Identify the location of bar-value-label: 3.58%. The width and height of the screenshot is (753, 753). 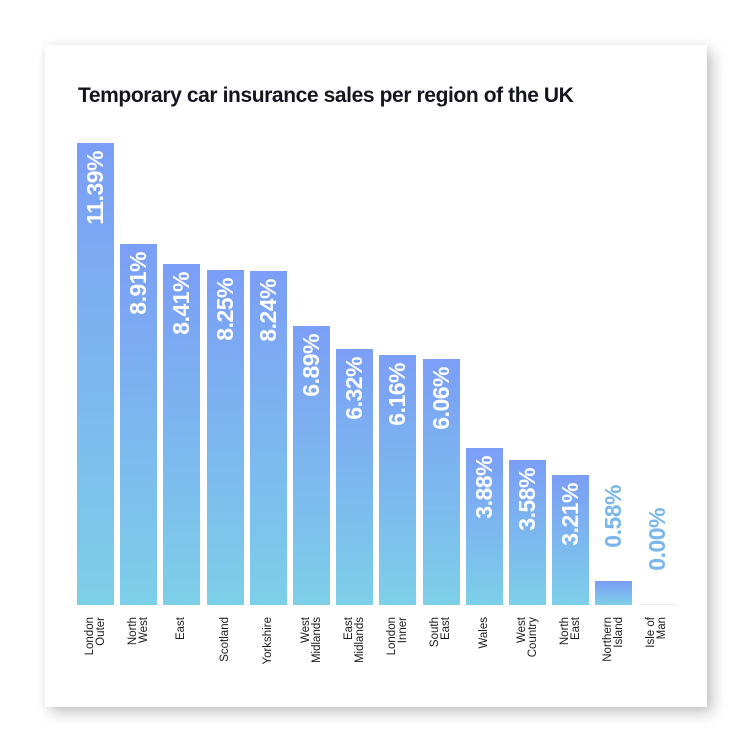
(527, 499).